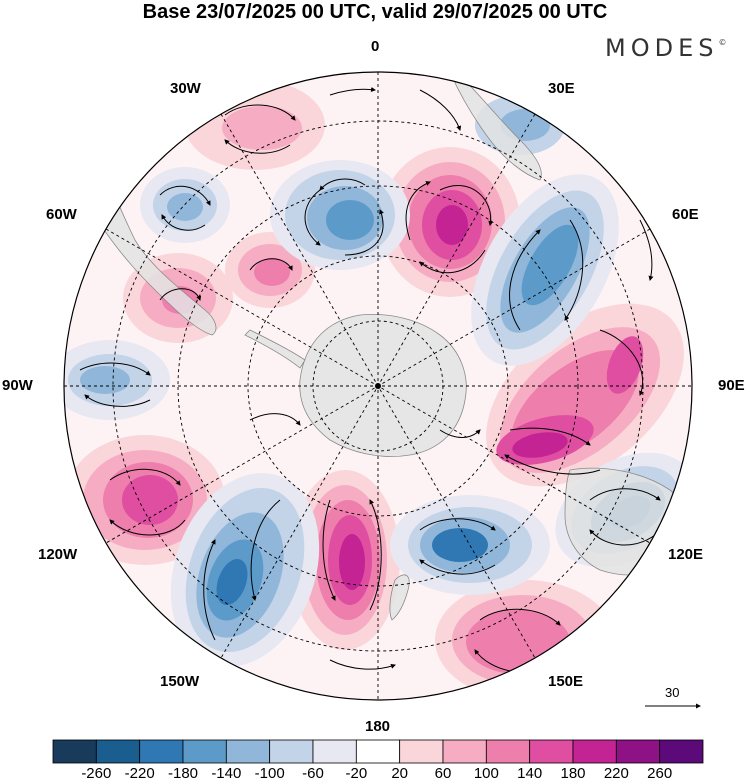 This screenshot has height=783, width=750. What do you see at coordinates (17, 385) in the screenshot?
I see `lon-label-90w: 90W` at bounding box center [17, 385].